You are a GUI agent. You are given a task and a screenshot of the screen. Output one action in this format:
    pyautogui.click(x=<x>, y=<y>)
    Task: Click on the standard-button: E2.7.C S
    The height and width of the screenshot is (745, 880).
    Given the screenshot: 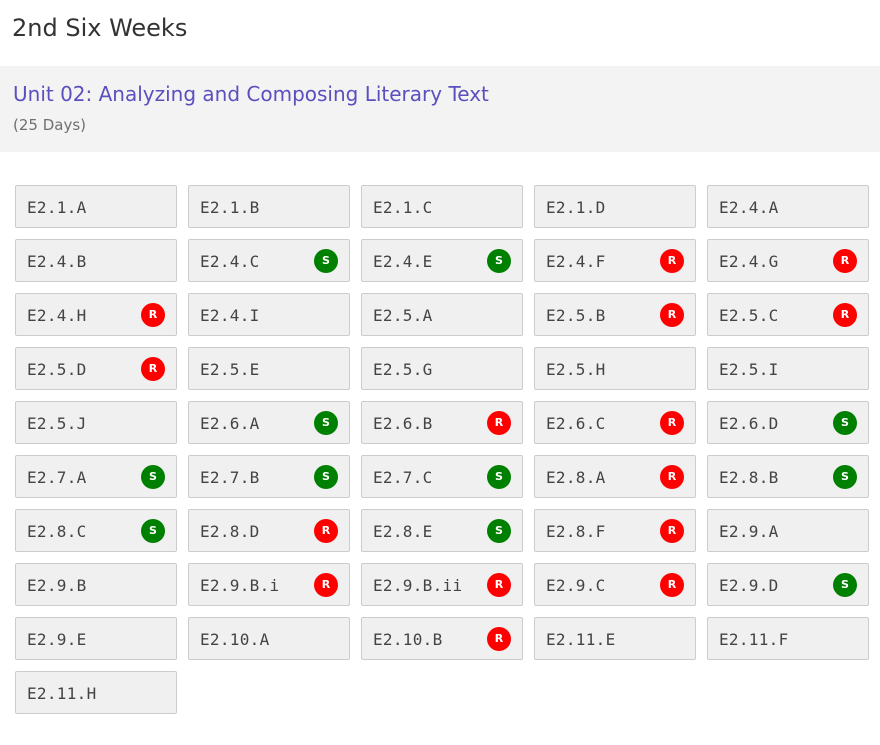 What is the action you would take?
    pyautogui.click(x=442, y=476)
    